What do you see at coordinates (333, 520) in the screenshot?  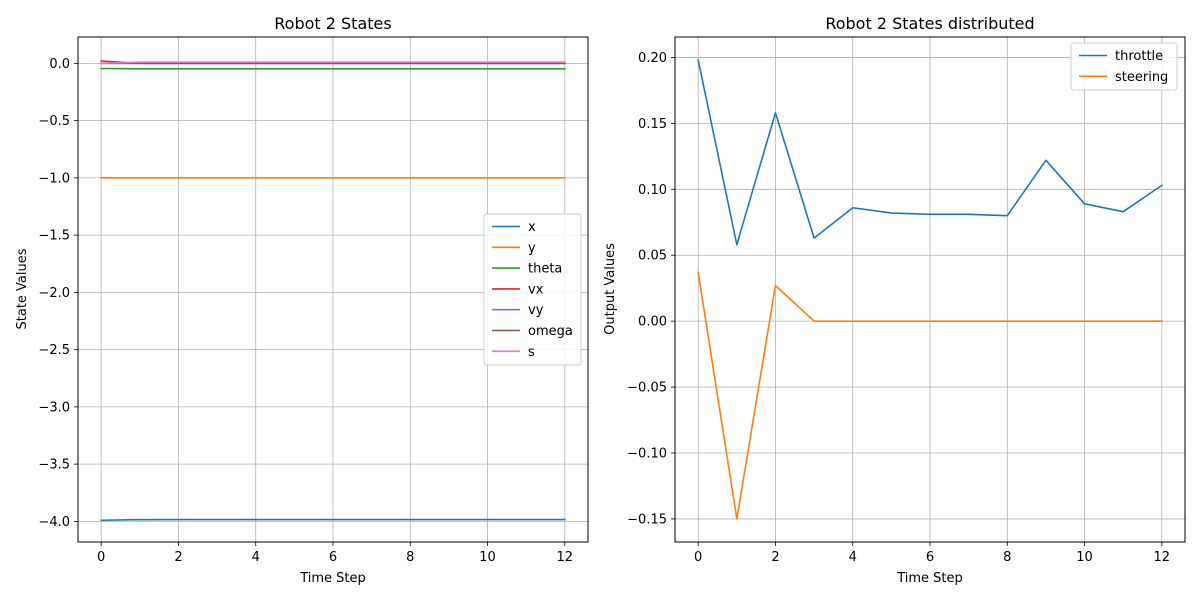 I see `series-line-x` at bounding box center [333, 520].